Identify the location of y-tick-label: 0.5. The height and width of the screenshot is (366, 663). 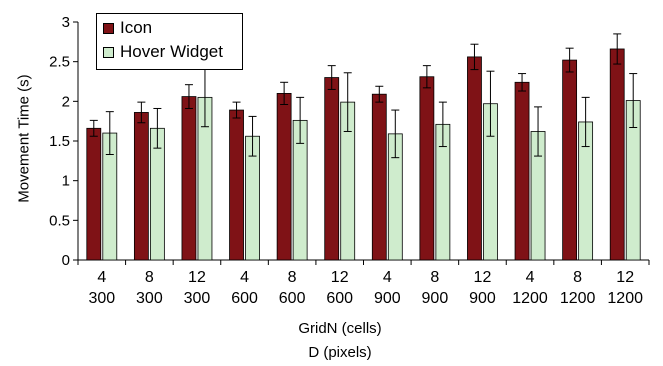
(59, 220).